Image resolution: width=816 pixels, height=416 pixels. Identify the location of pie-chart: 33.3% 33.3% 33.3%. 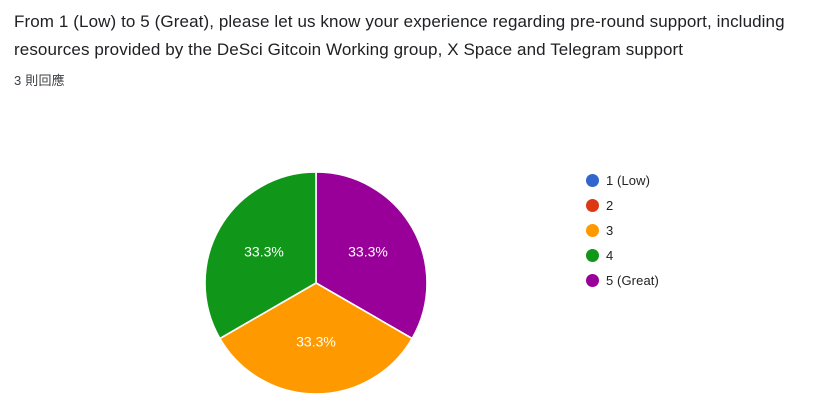
(316, 283).